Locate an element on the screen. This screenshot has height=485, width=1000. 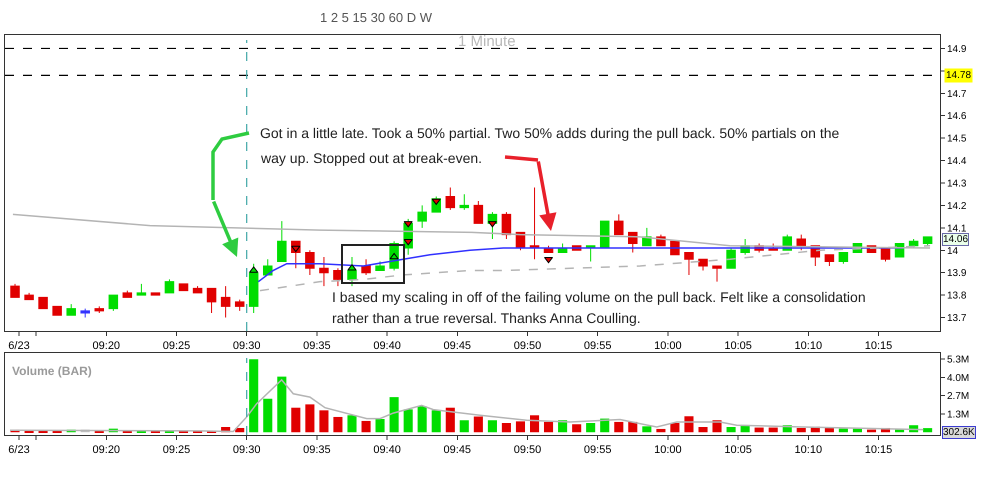
y-tick-label: 5.3M is located at coordinates (958, 360).